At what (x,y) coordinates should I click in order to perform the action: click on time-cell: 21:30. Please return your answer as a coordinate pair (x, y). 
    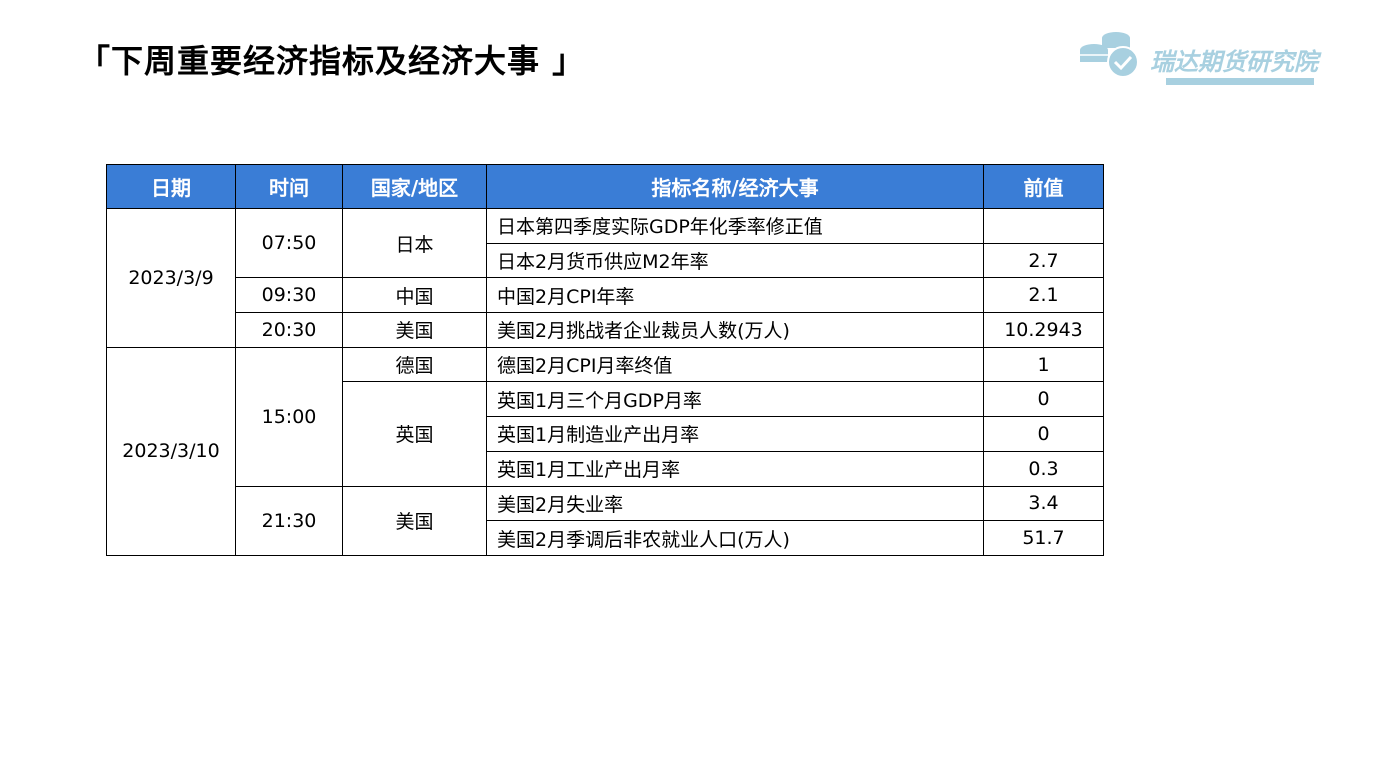
    Looking at the image, I should click on (289, 520).